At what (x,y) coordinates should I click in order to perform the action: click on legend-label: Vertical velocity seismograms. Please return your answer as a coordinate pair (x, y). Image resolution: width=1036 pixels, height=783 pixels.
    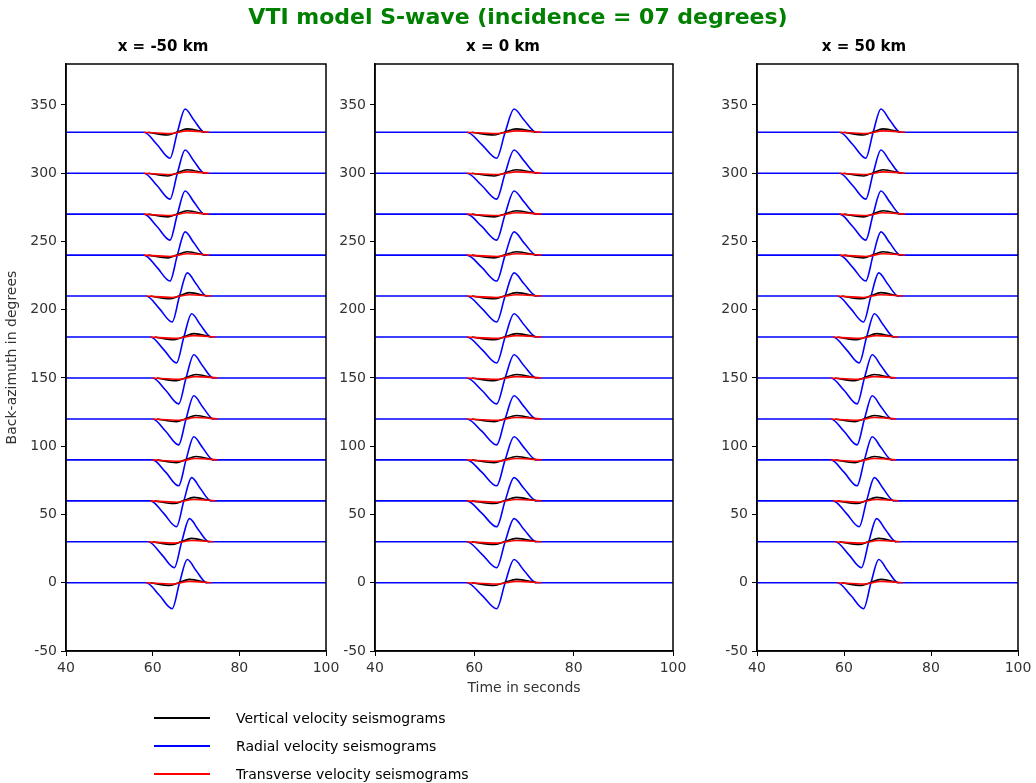
    Looking at the image, I should click on (341, 718).